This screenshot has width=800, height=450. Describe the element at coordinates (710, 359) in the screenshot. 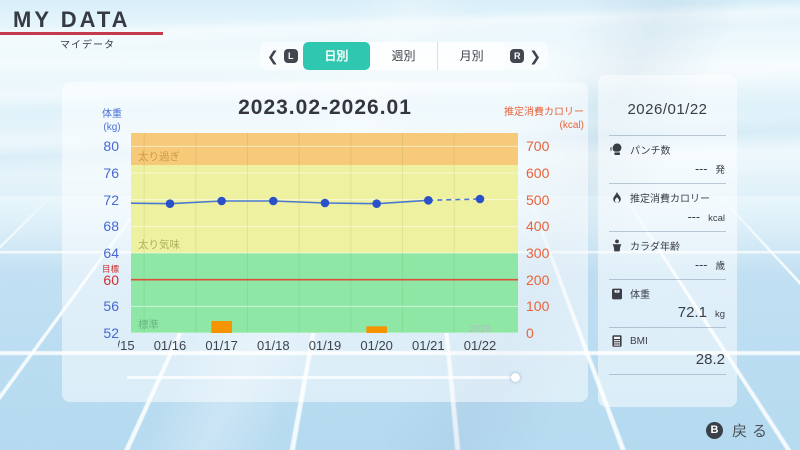

I see `stat-value: 28.2` at that location.